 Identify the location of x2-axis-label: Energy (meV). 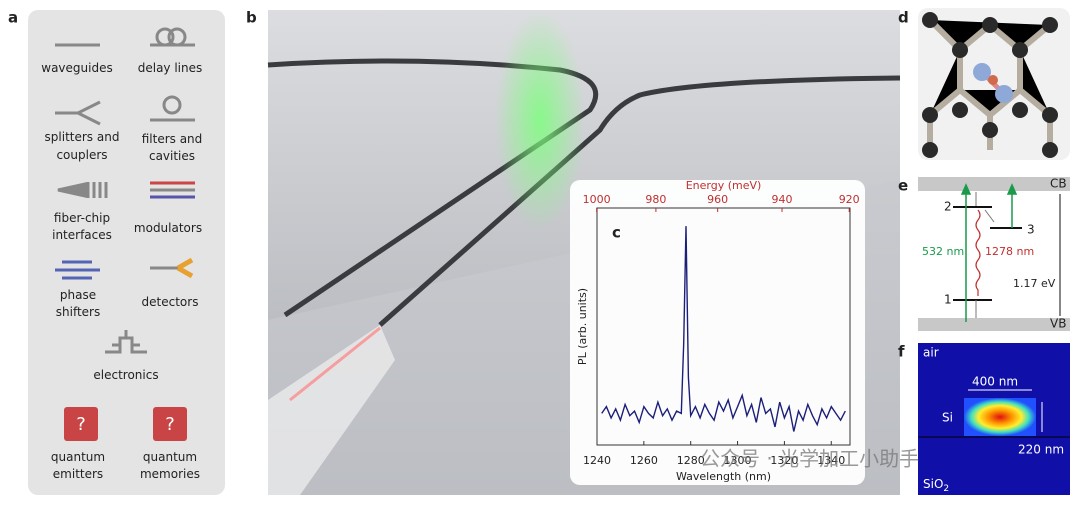
(724, 185).